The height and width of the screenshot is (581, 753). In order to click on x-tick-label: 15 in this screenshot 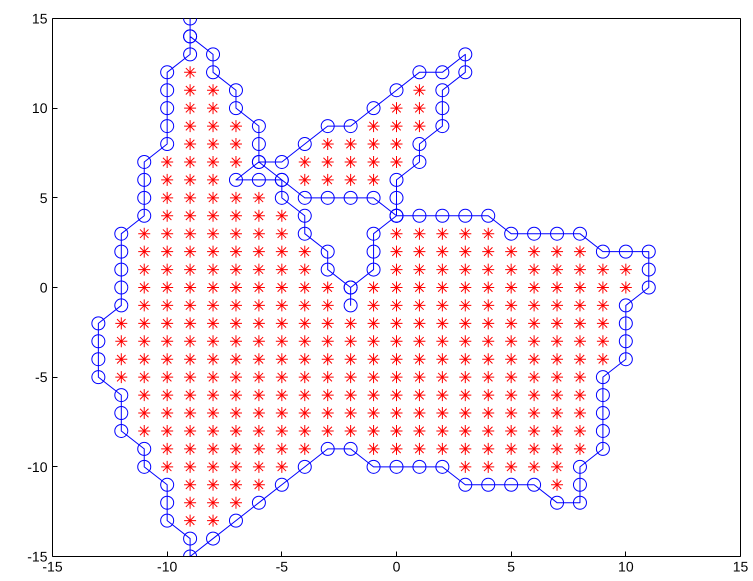, I will do `click(740, 566)`.